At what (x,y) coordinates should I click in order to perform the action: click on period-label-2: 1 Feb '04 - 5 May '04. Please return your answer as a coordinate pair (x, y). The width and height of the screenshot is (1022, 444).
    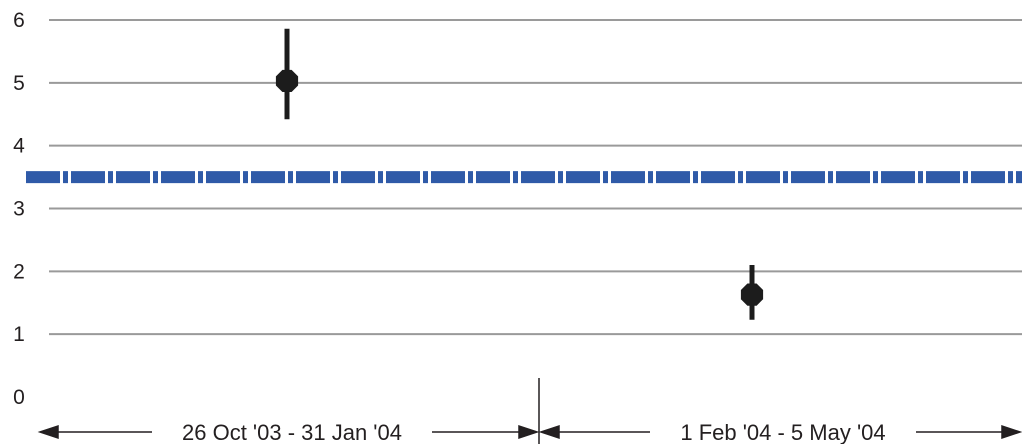
    Looking at the image, I should click on (782, 432).